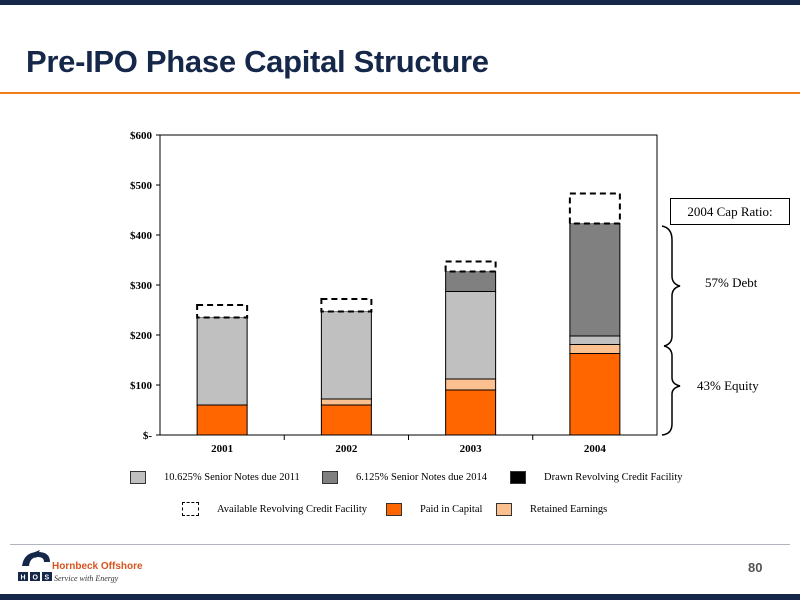 This screenshot has height=600, width=800. I want to click on equity-brace, so click(671, 390).